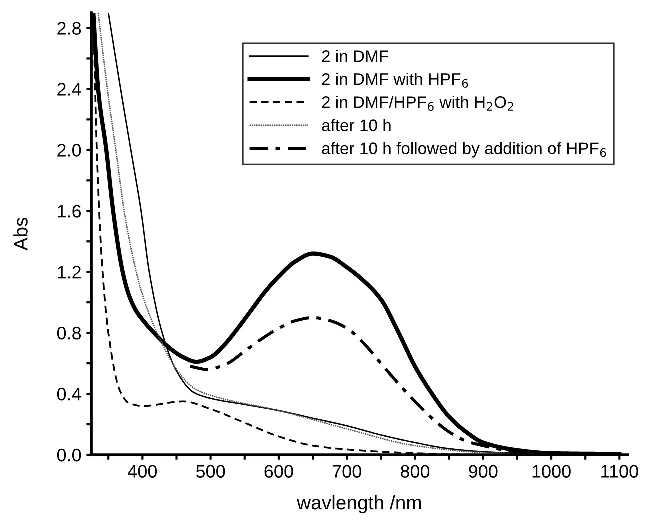  Describe the element at coordinates (483, 471) in the screenshot. I see `x-tick-label: 900` at that location.